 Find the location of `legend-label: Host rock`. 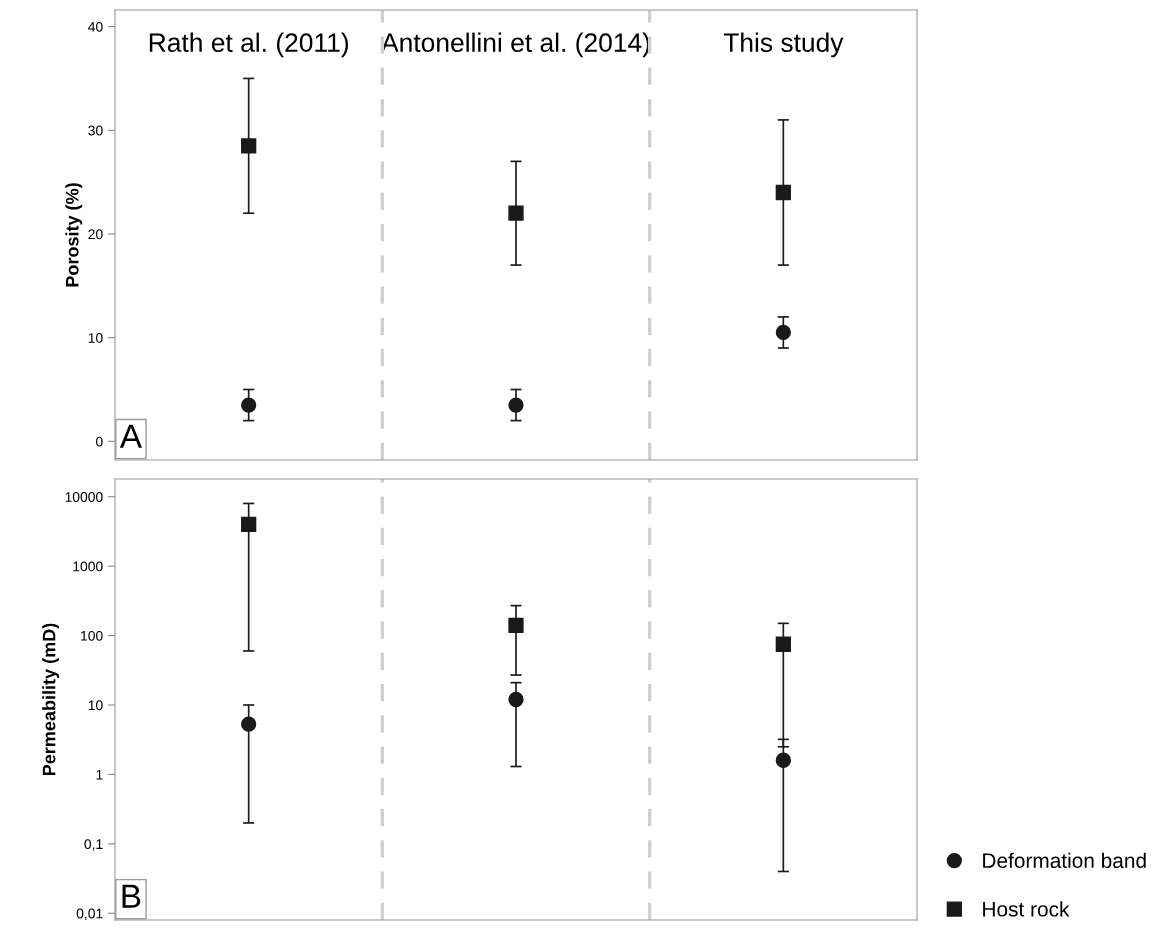

legend-label: Host rock is located at coordinates (1026, 909).